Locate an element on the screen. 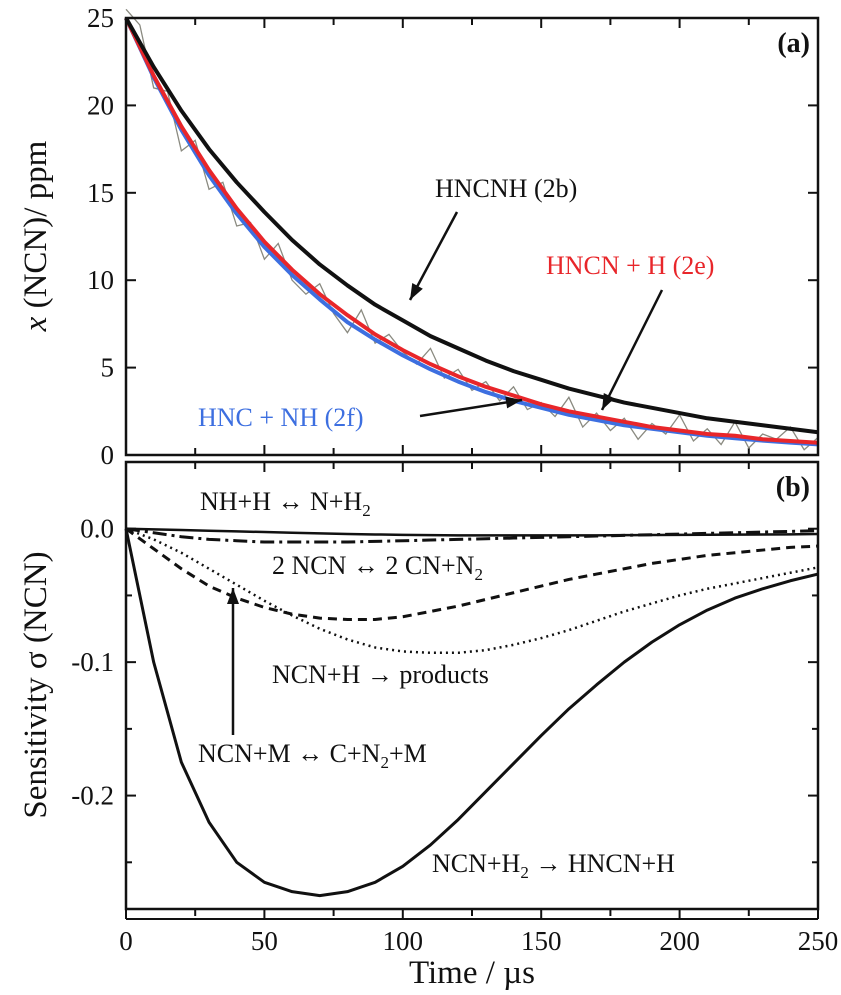 The height and width of the screenshot is (995, 841). ncn-m-text: NCN+M ↔ C+N is located at coordinates (289, 753).